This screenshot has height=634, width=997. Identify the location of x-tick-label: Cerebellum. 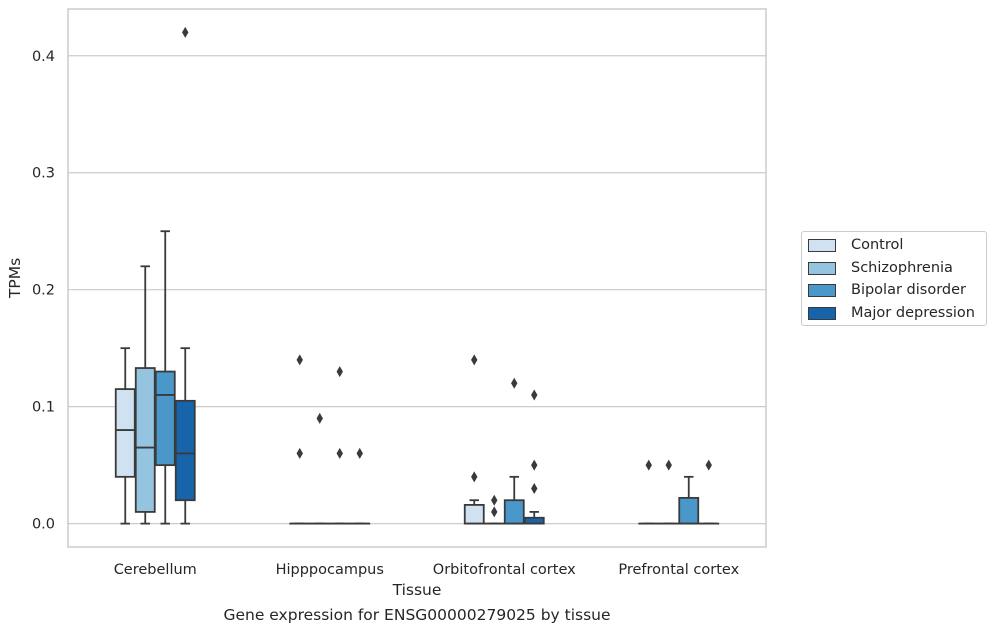
(155, 570).